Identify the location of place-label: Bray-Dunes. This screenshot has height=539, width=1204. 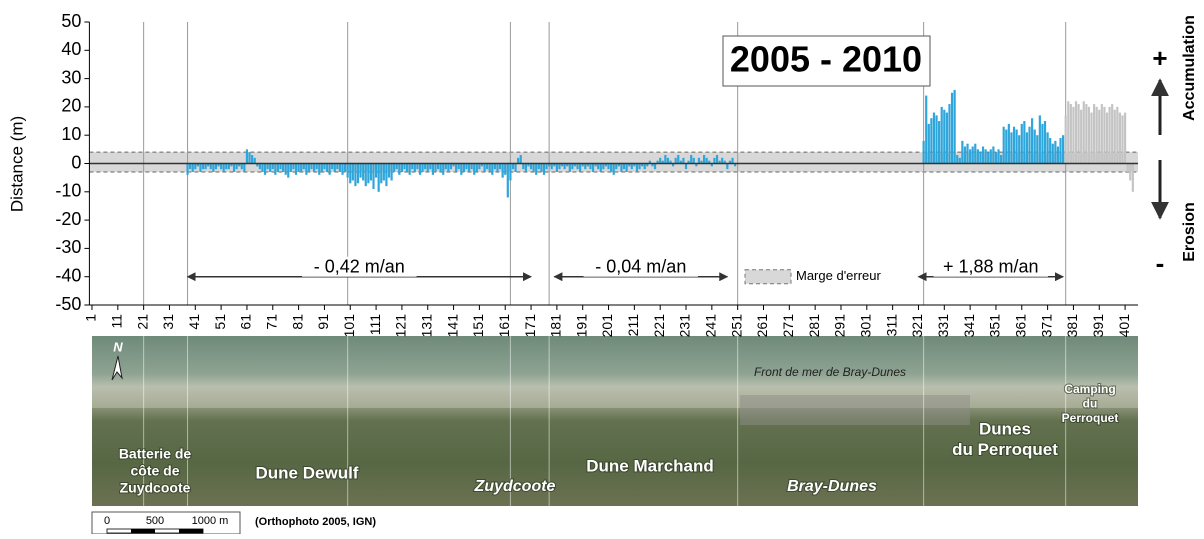
(832, 486).